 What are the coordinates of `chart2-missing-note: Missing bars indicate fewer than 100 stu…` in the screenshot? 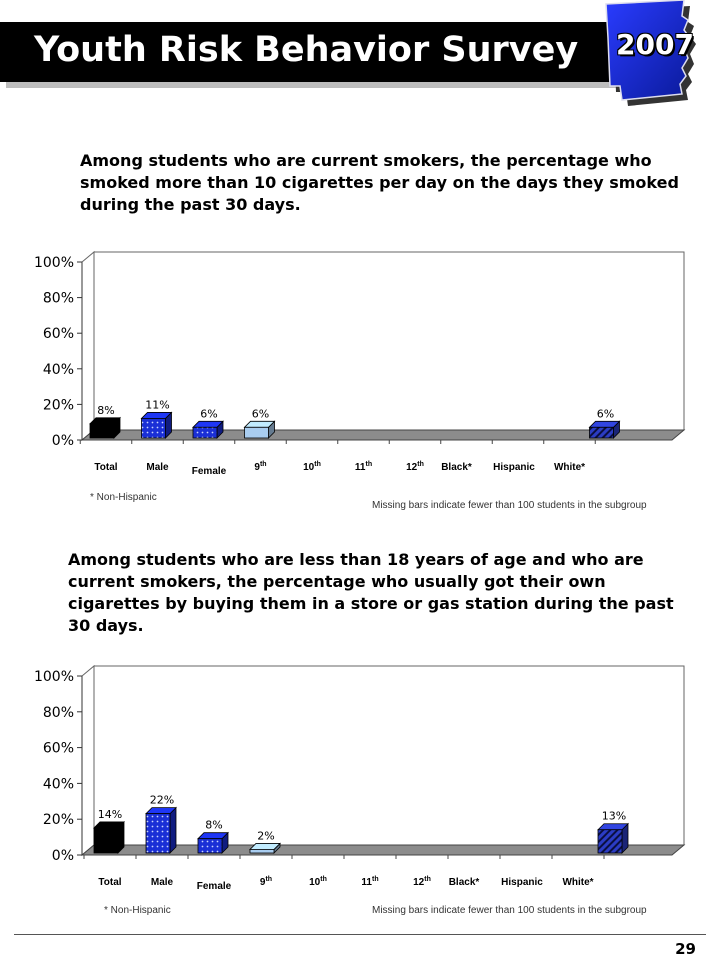 It's located at (509, 910).